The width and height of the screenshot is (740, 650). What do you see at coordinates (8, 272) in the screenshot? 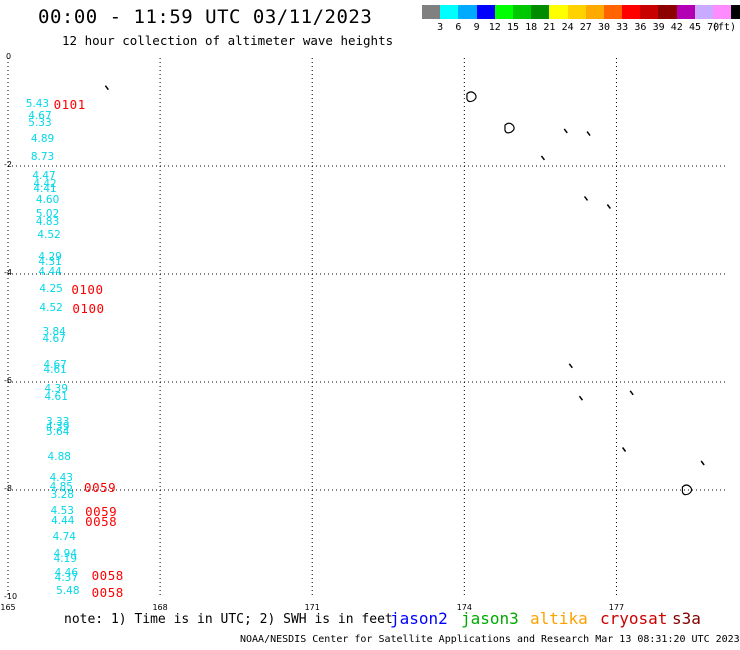
I see `lat-tick-label: -4` at bounding box center [8, 272].